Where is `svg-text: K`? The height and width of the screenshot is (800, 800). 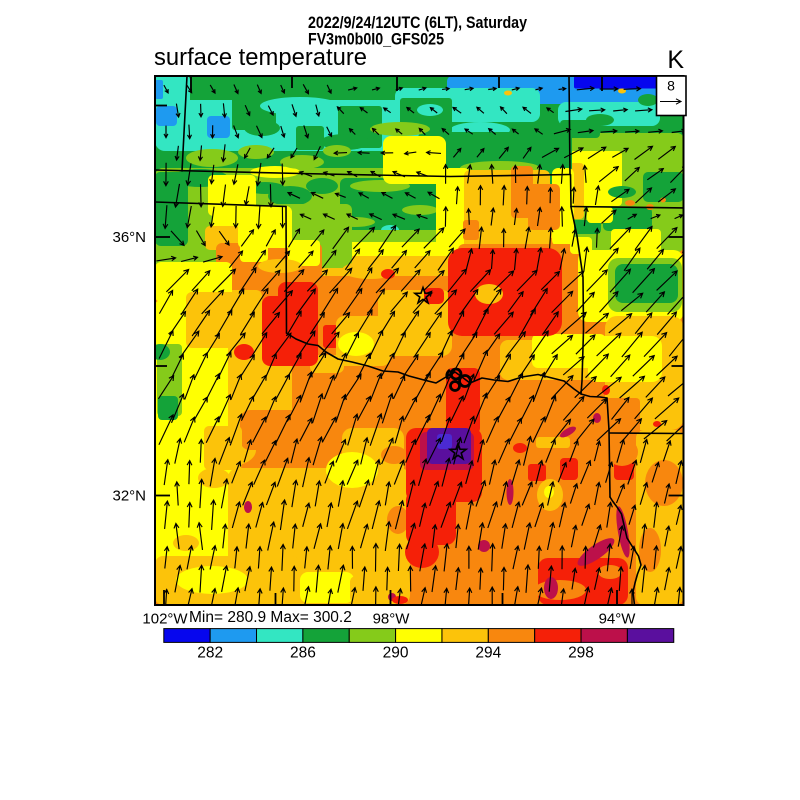
svg-text: K is located at coordinates (675, 60).